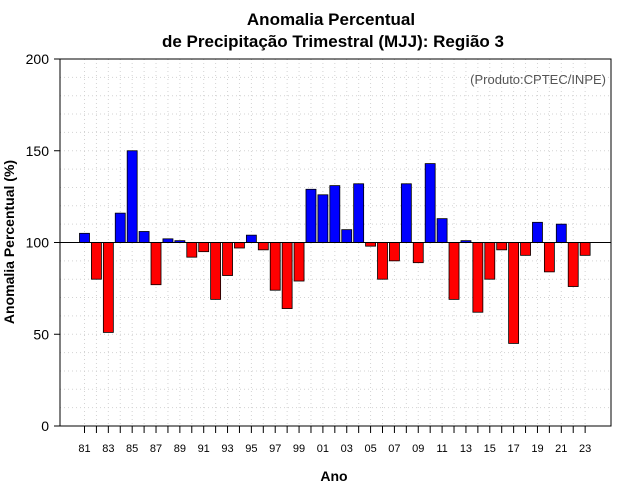 This screenshot has width=640, height=500. I want to click on x-tick-label: 03, so click(347, 449).